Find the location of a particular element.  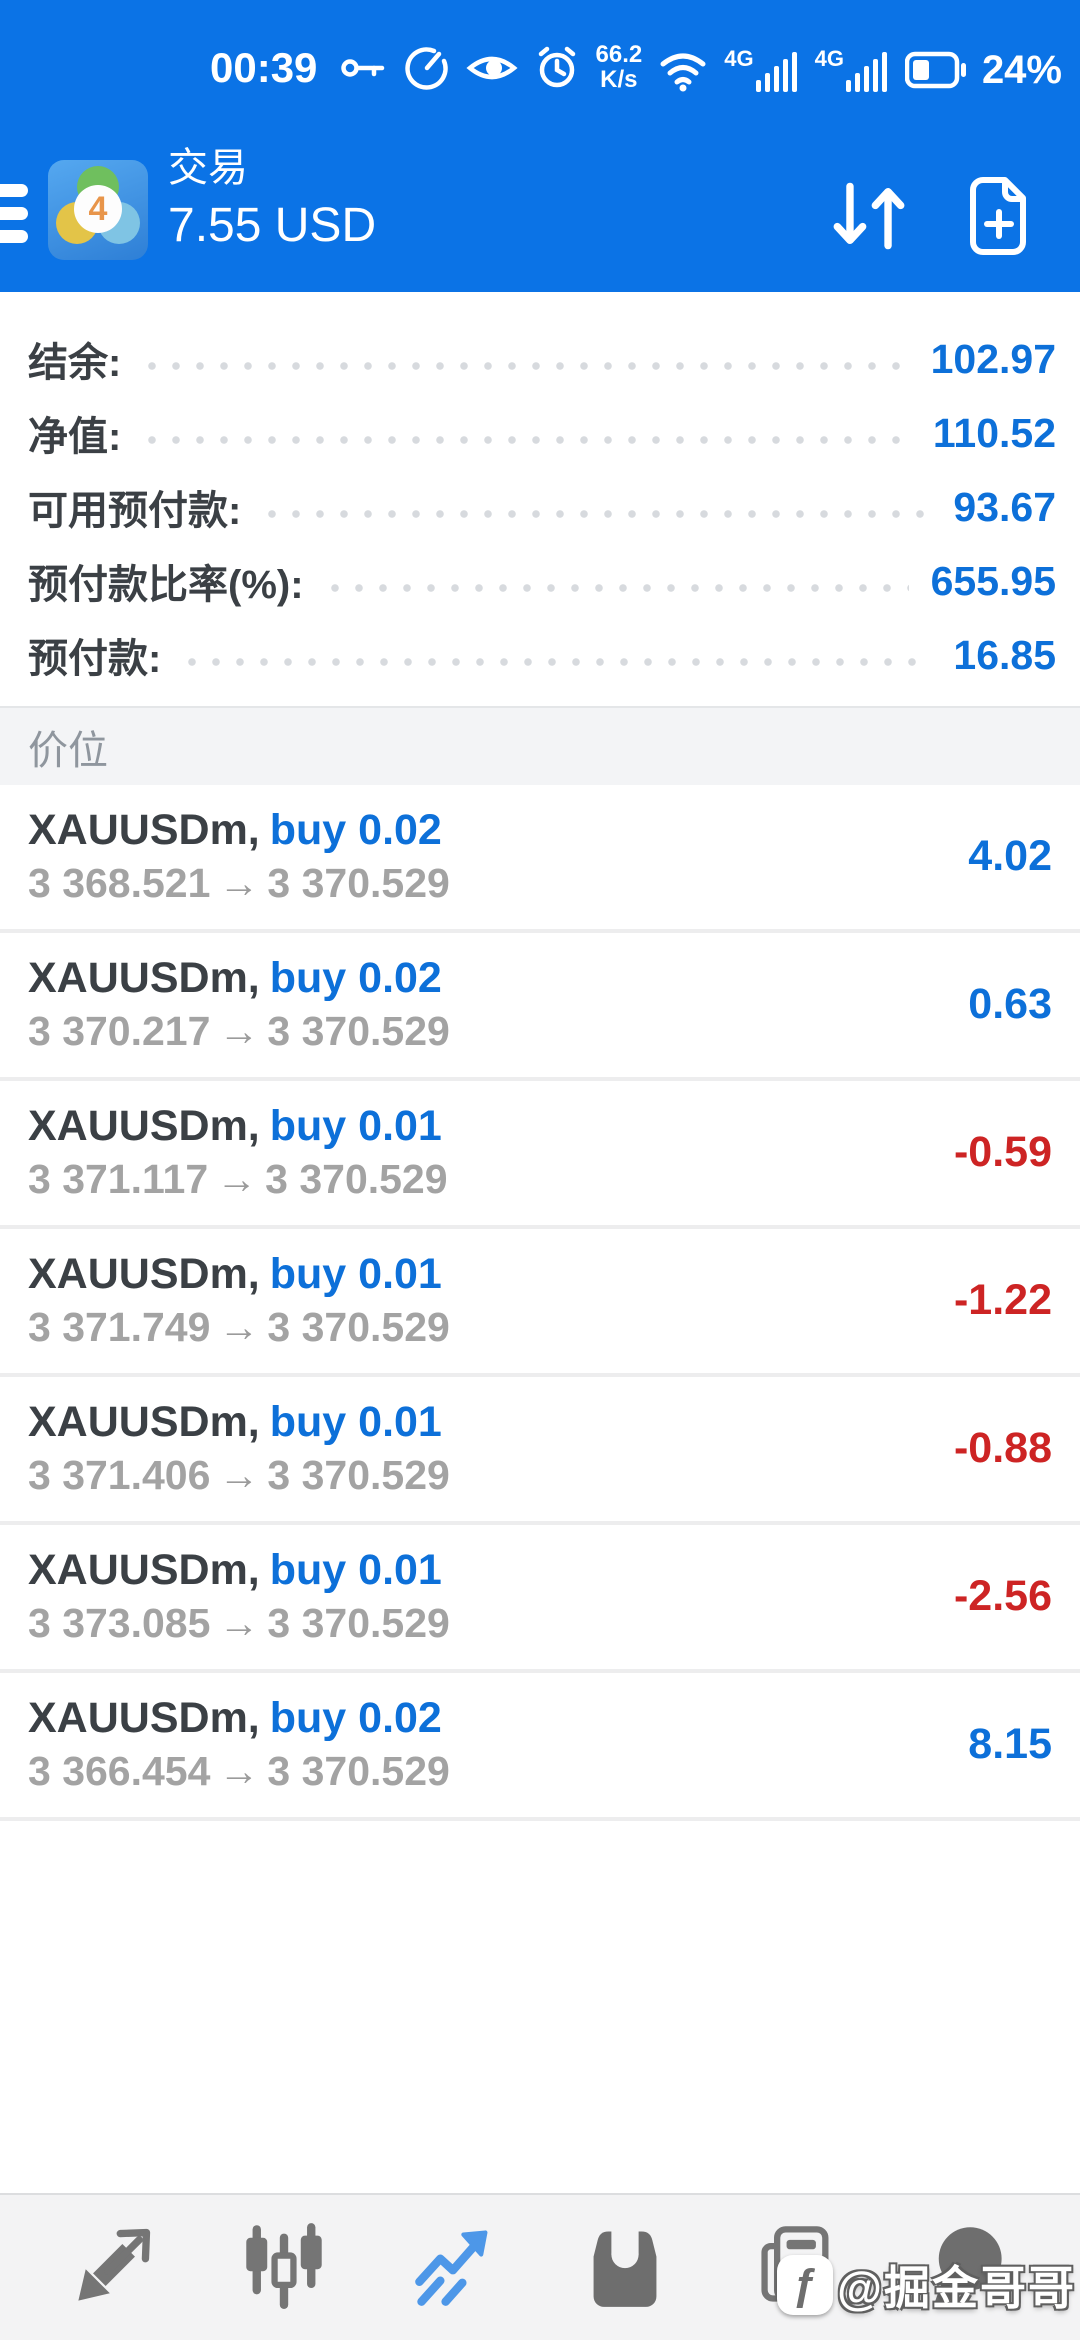

tab-charts is located at coordinates (284, 2268).